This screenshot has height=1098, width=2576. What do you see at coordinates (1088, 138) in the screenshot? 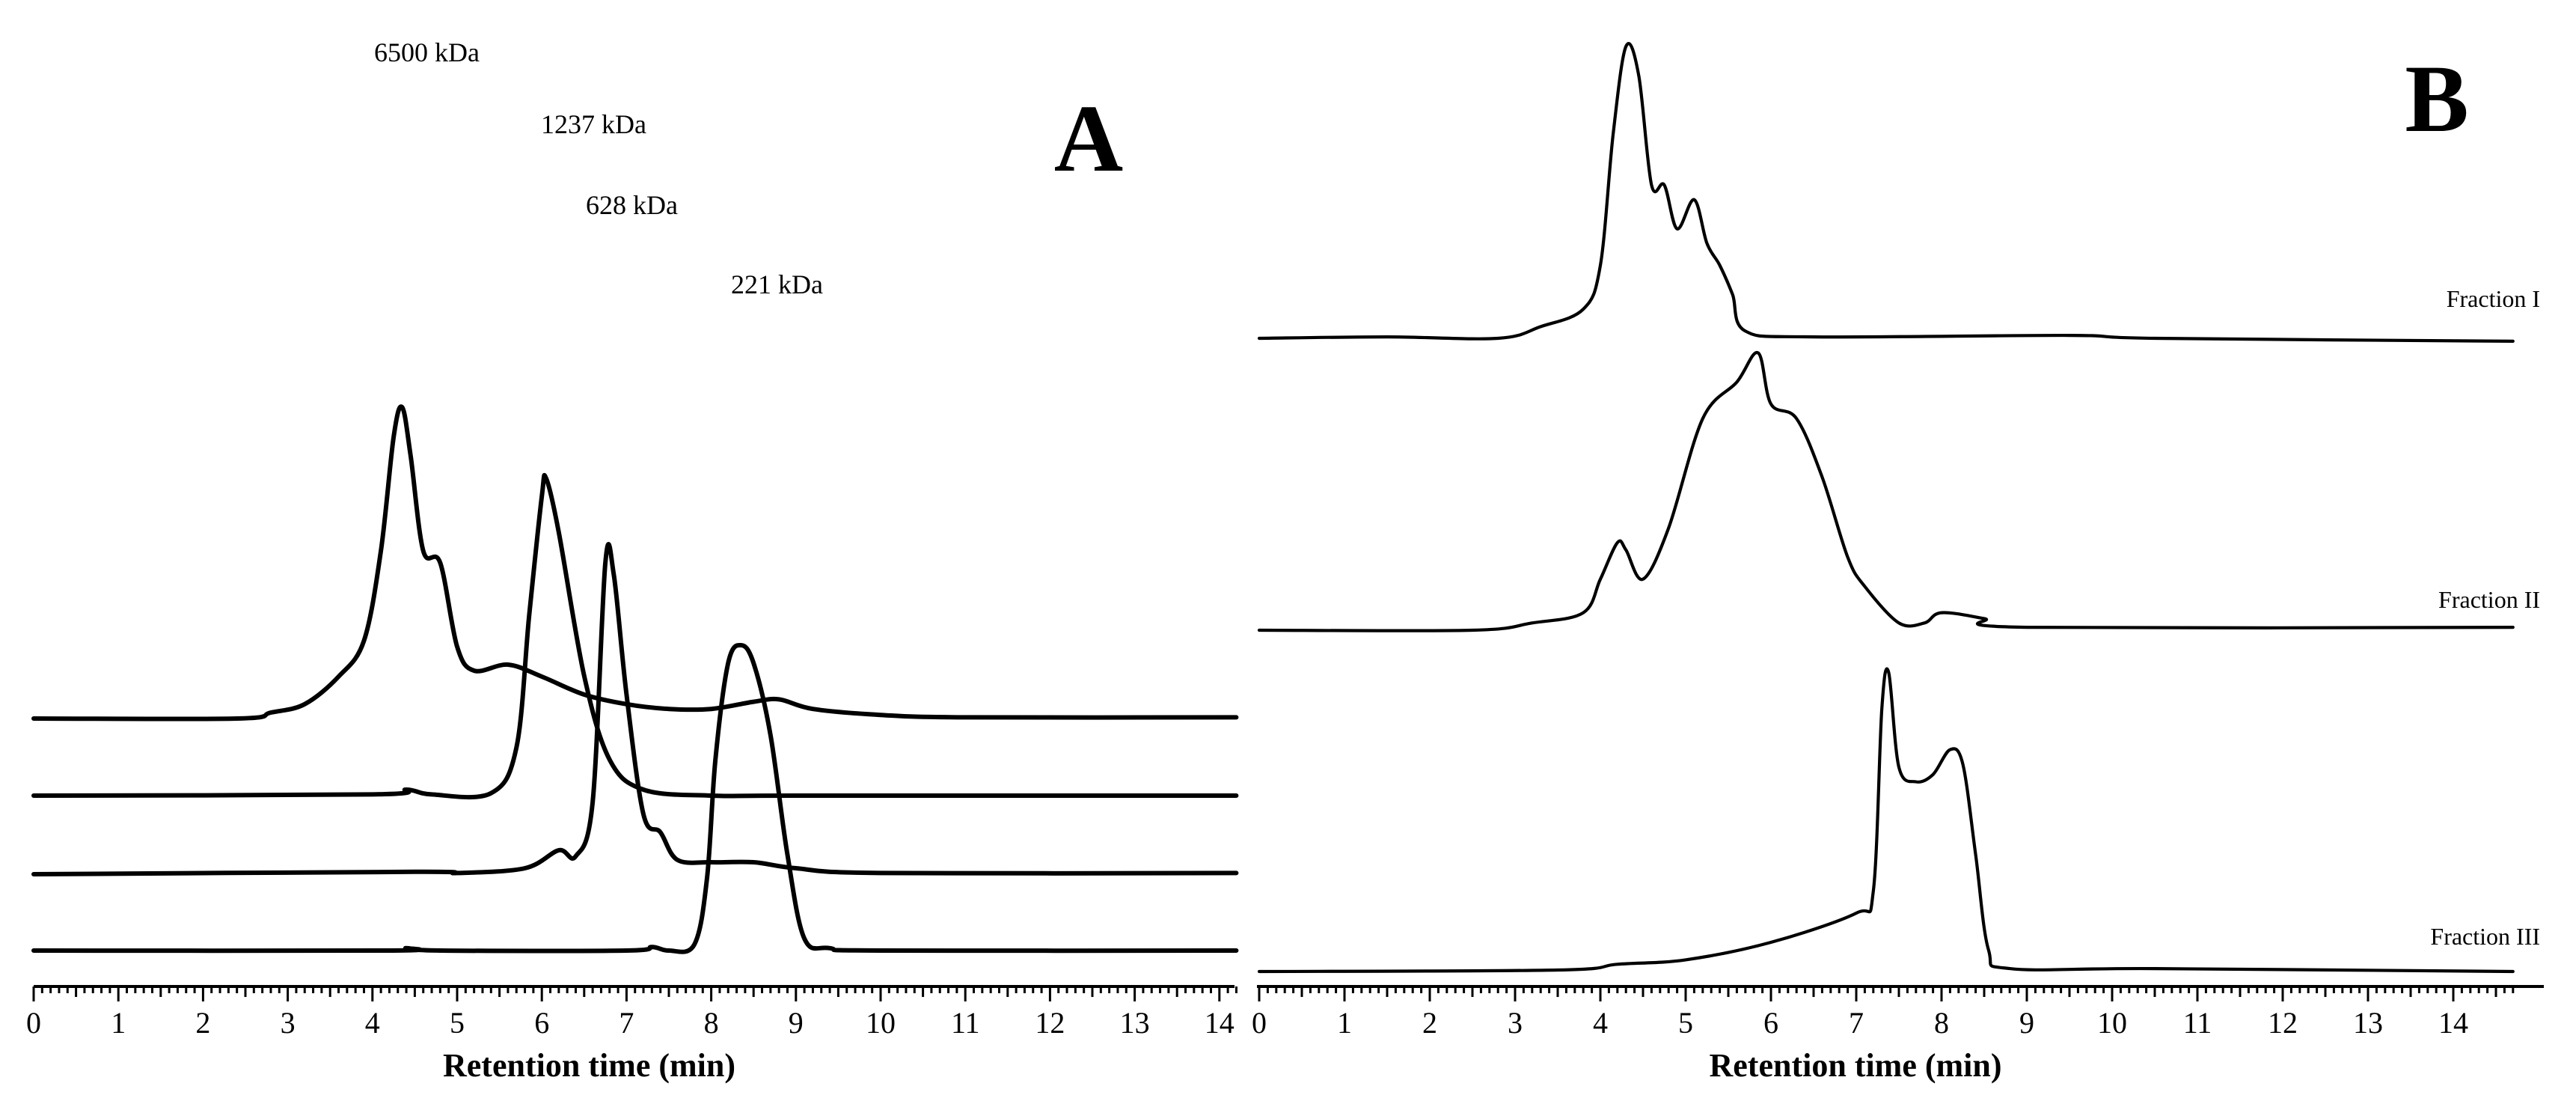
I see `panel-label: A` at bounding box center [1088, 138].